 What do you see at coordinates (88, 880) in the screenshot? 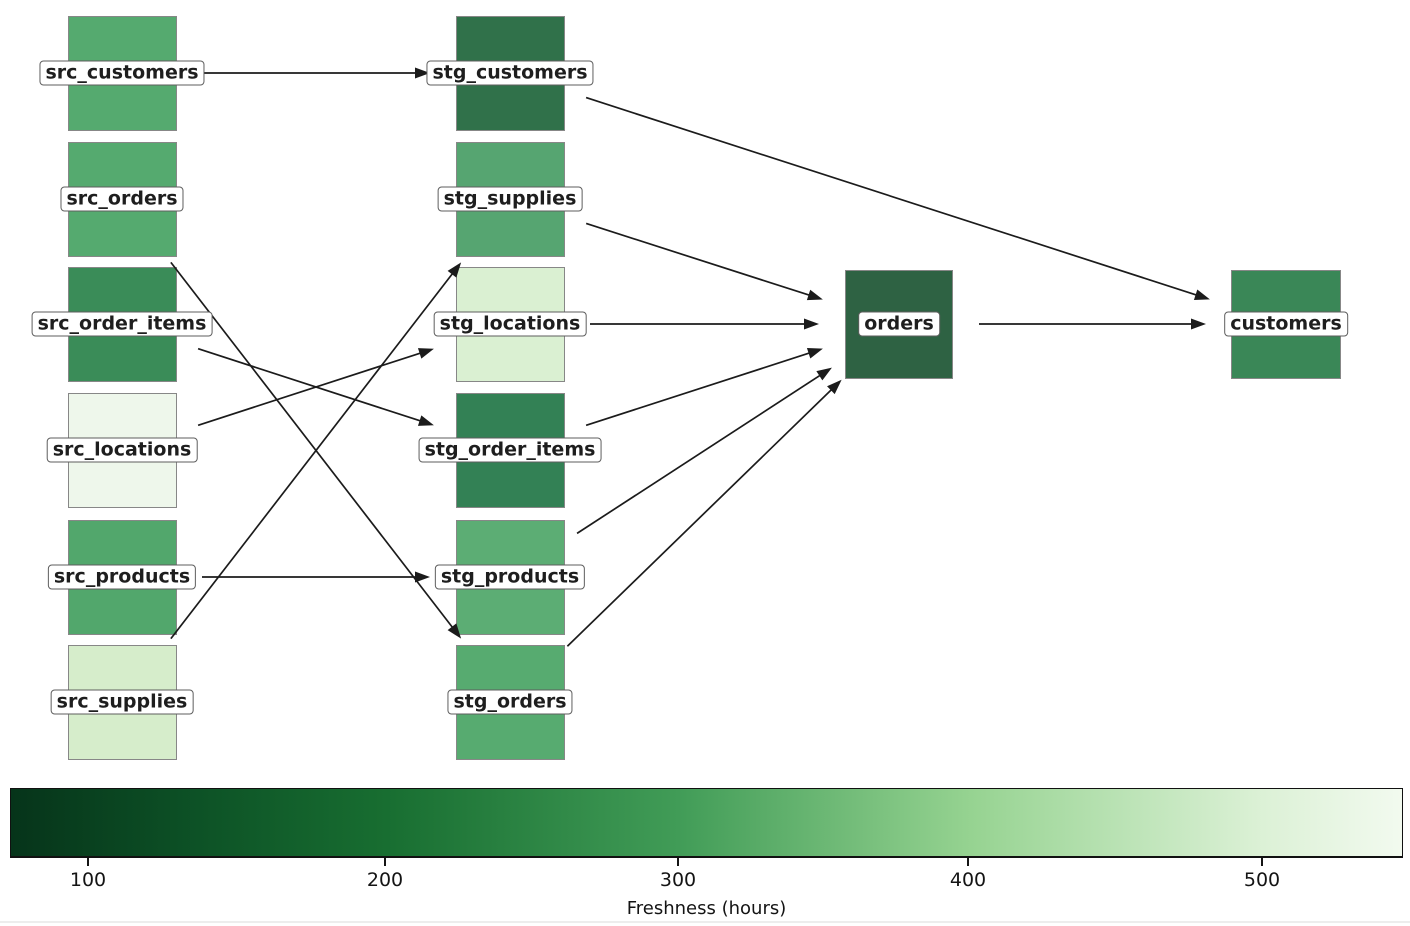
I see `colorbar-tick-label: 100` at bounding box center [88, 880].